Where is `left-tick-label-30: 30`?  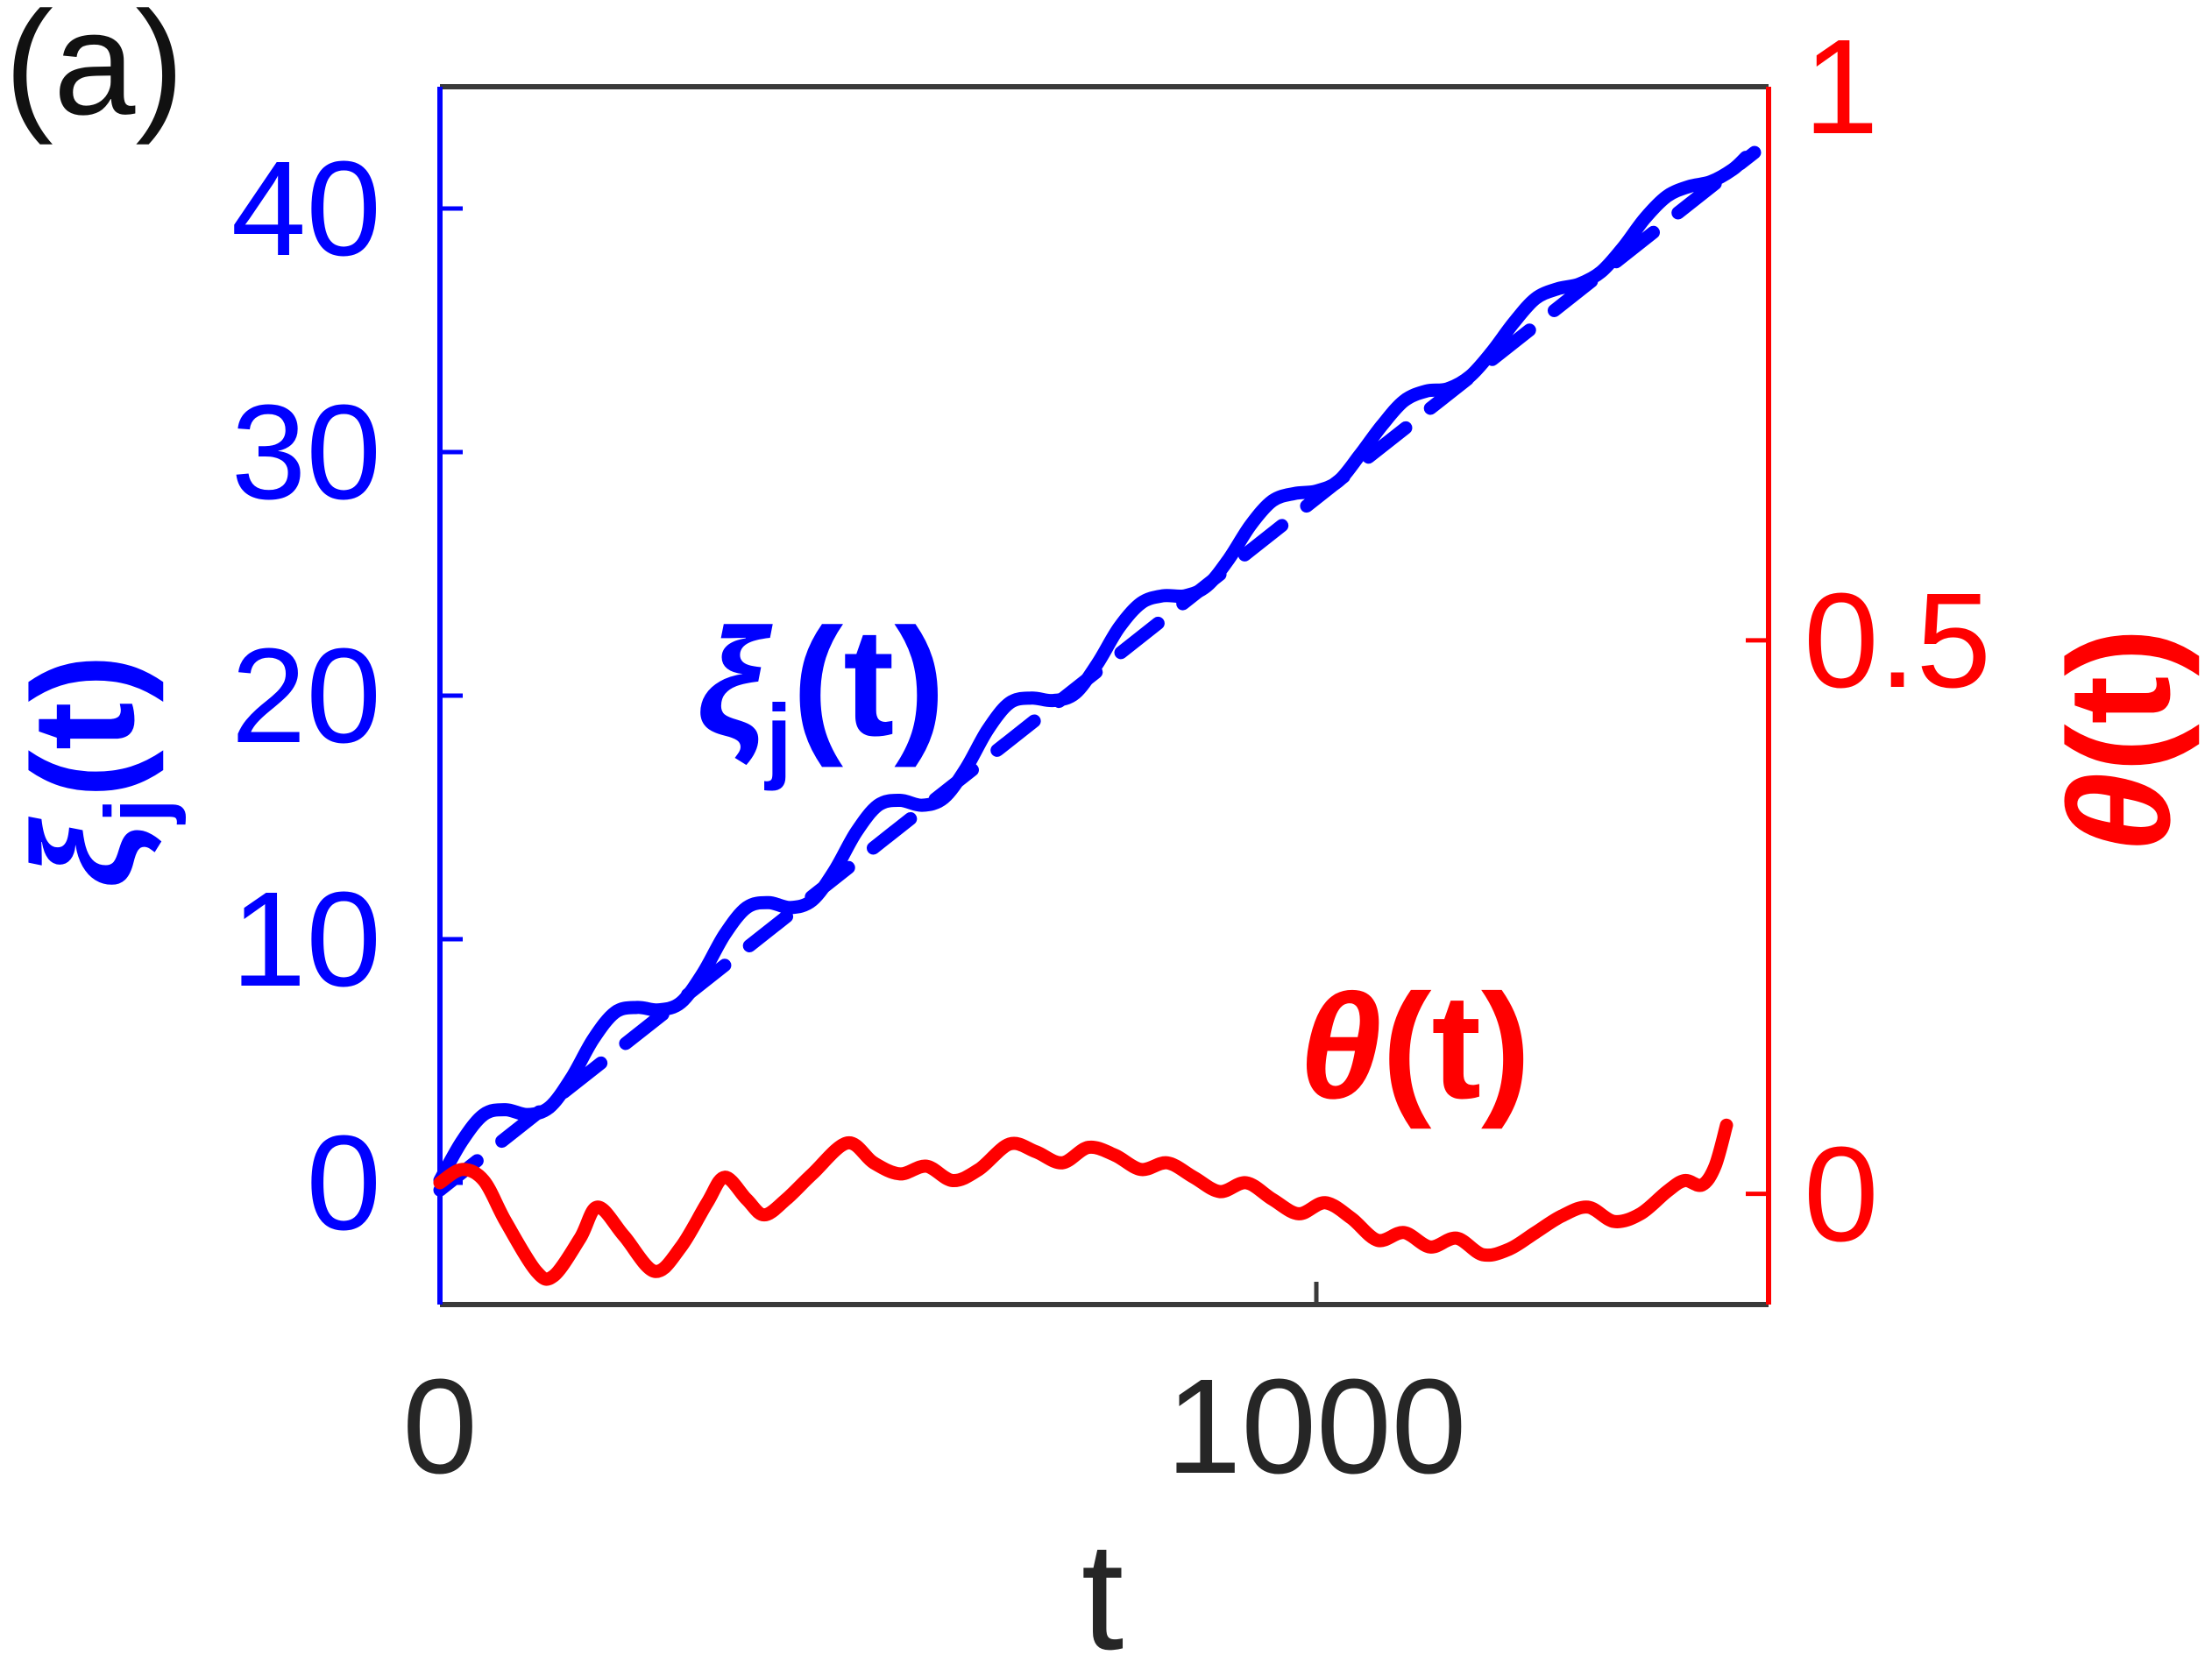
left-tick-label-30: 30 is located at coordinates (305, 452).